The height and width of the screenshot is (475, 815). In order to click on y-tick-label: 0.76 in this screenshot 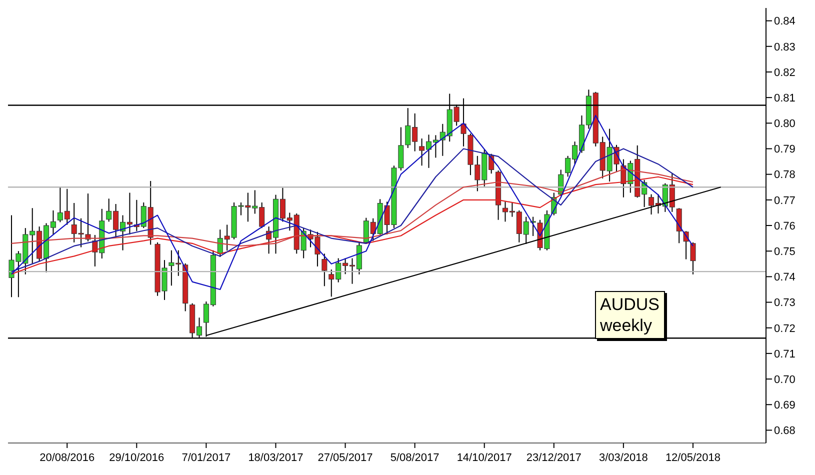, I will do `click(785, 226)`.